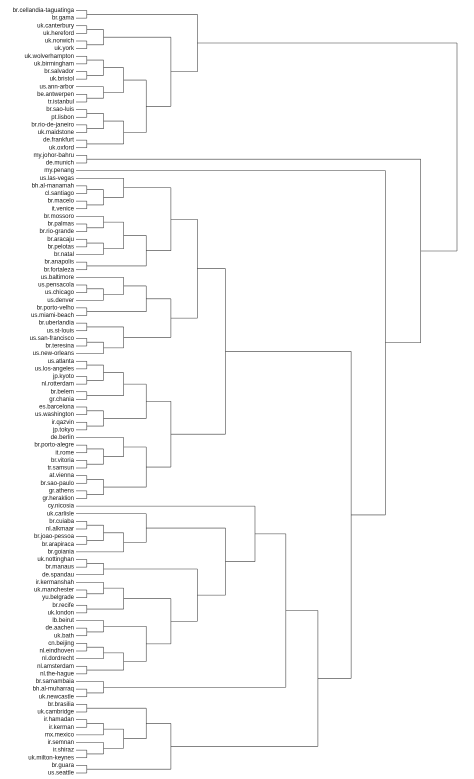  Describe the element at coordinates (57, 673) in the screenshot. I see `leaf-label: nl.the-hague` at that location.